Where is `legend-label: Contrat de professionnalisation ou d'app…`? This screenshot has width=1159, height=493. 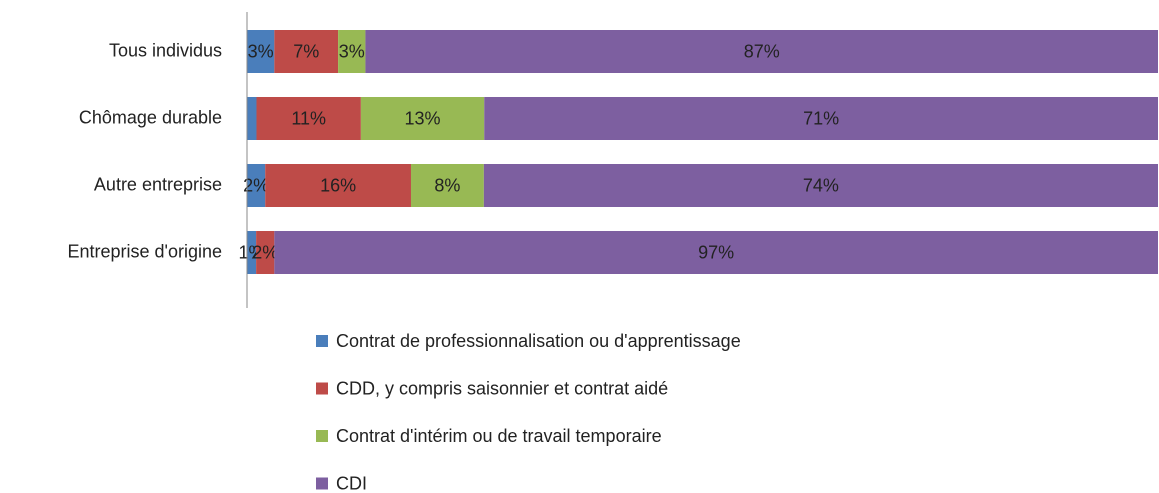
legend-label: Contrat de professionnalisation ou d'app… is located at coordinates (538, 341).